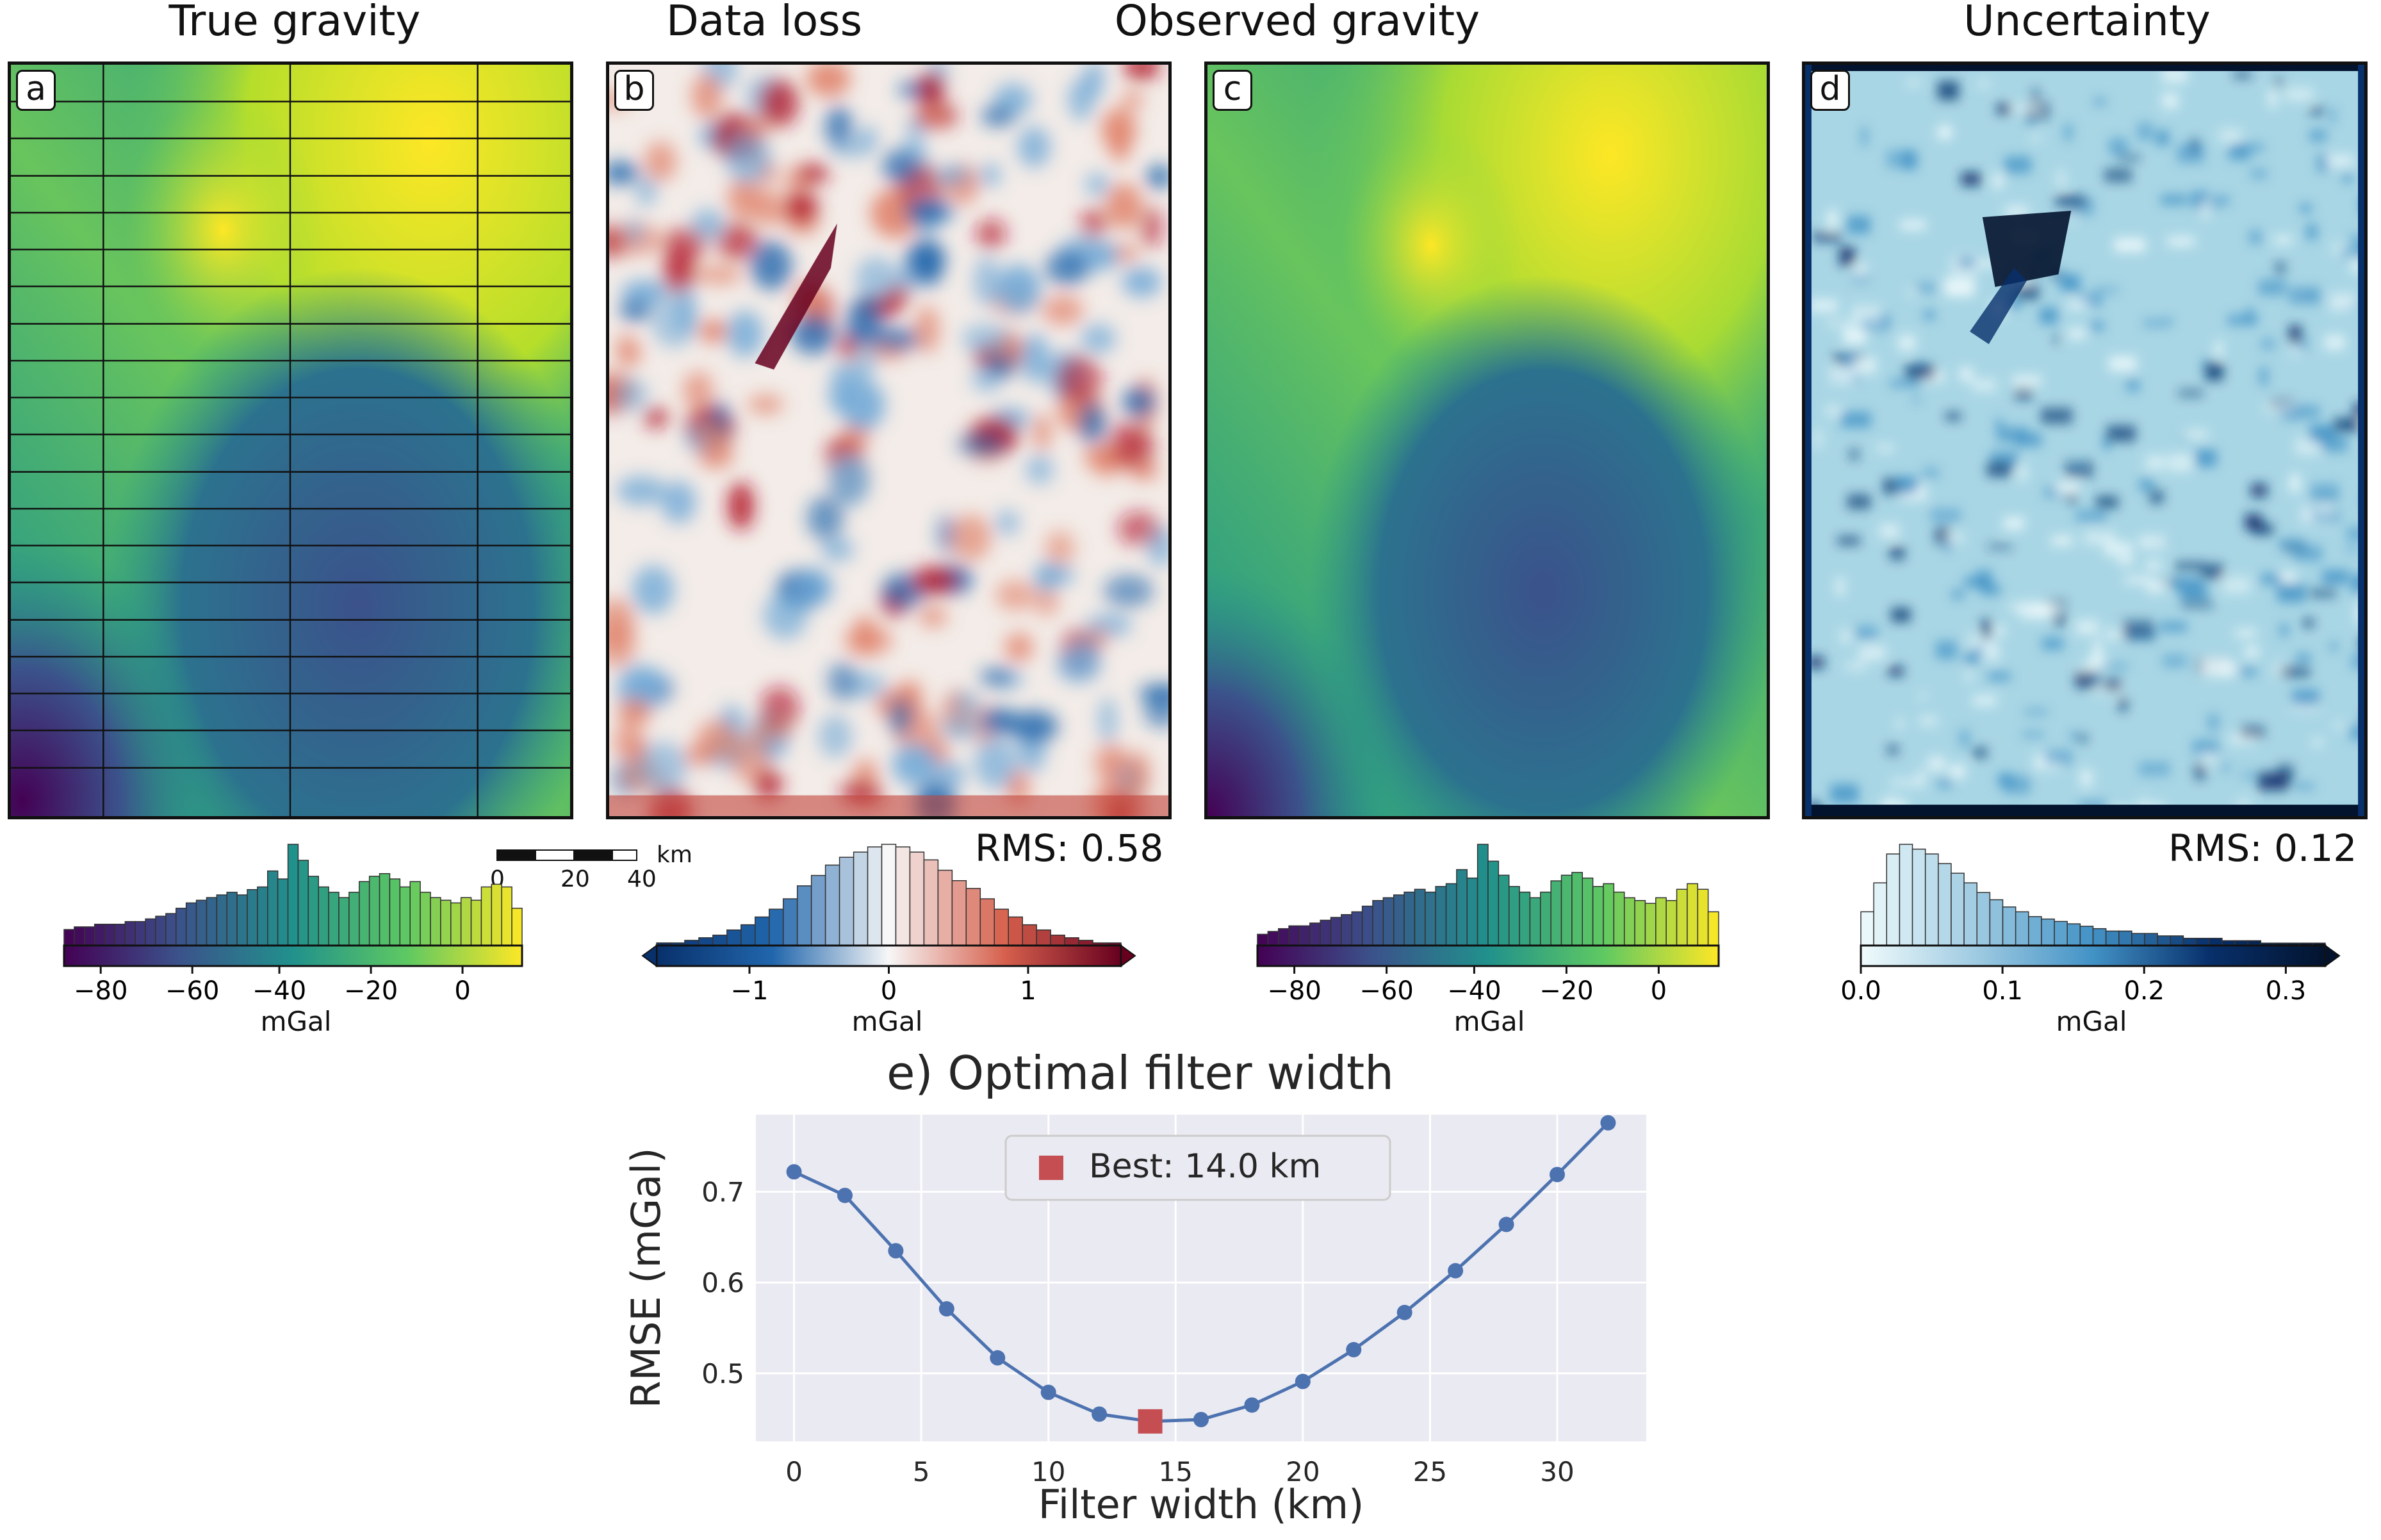  What do you see at coordinates (2333, 955) in the screenshot?
I see `colorbar-over-triangle` at bounding box center [2333, 955].